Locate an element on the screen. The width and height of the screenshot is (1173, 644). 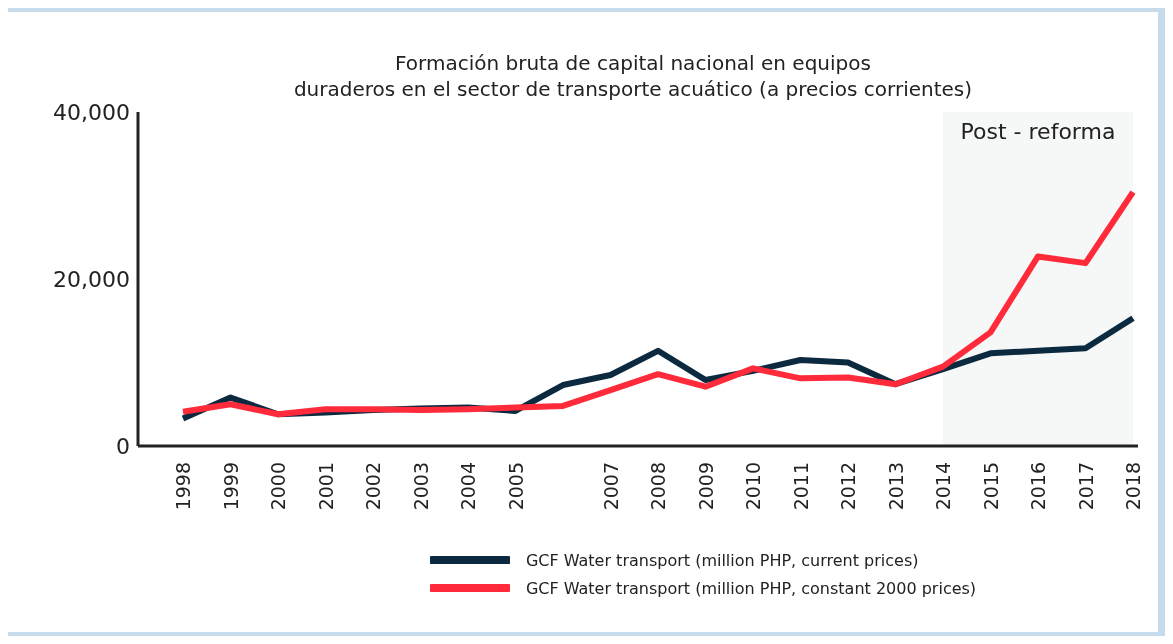
x-tick-label: 2005 is located at coordinates (515, 486).